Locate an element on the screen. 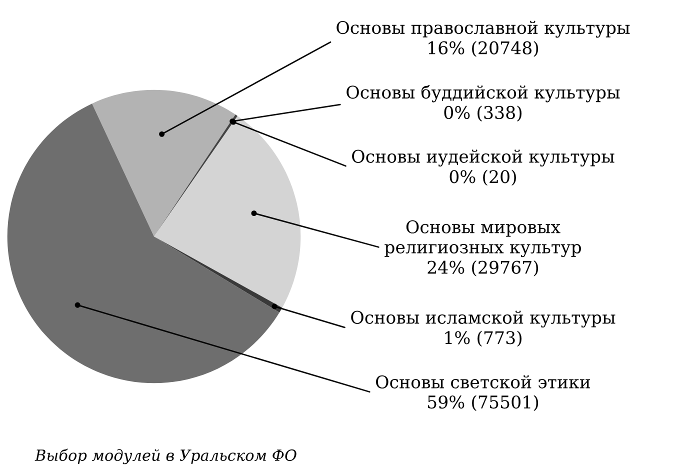 This screenshot has height=473, width=700. data-label: 16% (20748) is located at coordinates (483, 48).